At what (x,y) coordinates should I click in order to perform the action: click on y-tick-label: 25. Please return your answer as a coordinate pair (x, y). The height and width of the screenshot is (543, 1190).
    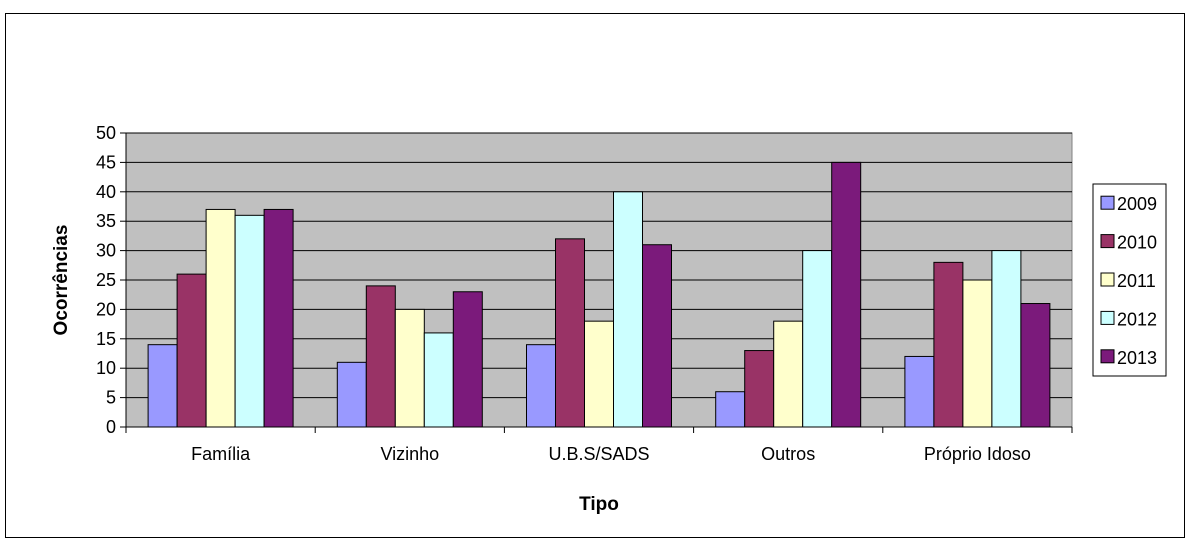
    Looking at the image, I should click on (106, 280).